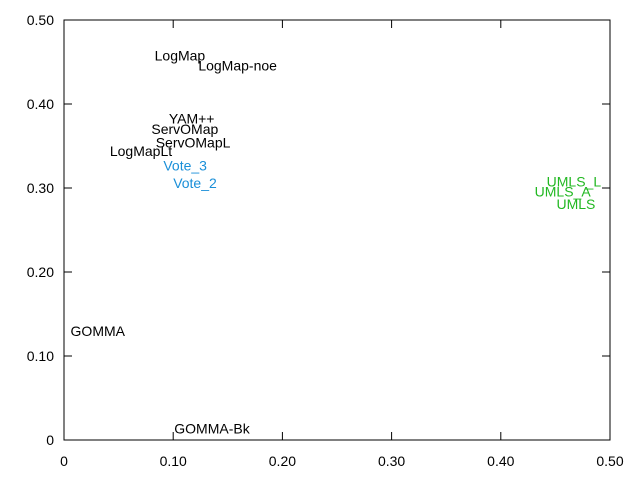 This screenshot has width=640, height=480. Describe the element at coordinates (237, 65) in the screenshot. I see `point-label: LogMap-noe` at that location.